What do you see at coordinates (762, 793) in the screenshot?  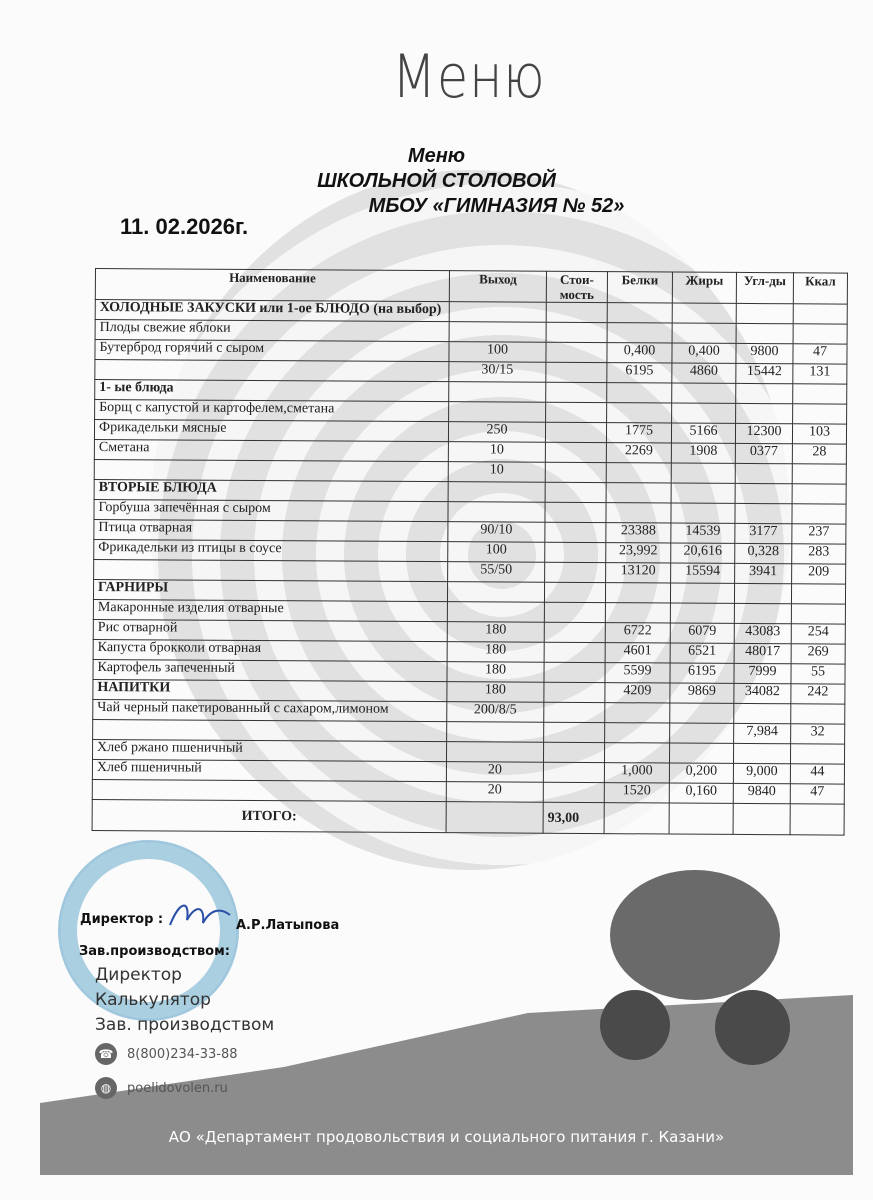 I see `item-carbs: 9840` at bounding box center [762, 793].